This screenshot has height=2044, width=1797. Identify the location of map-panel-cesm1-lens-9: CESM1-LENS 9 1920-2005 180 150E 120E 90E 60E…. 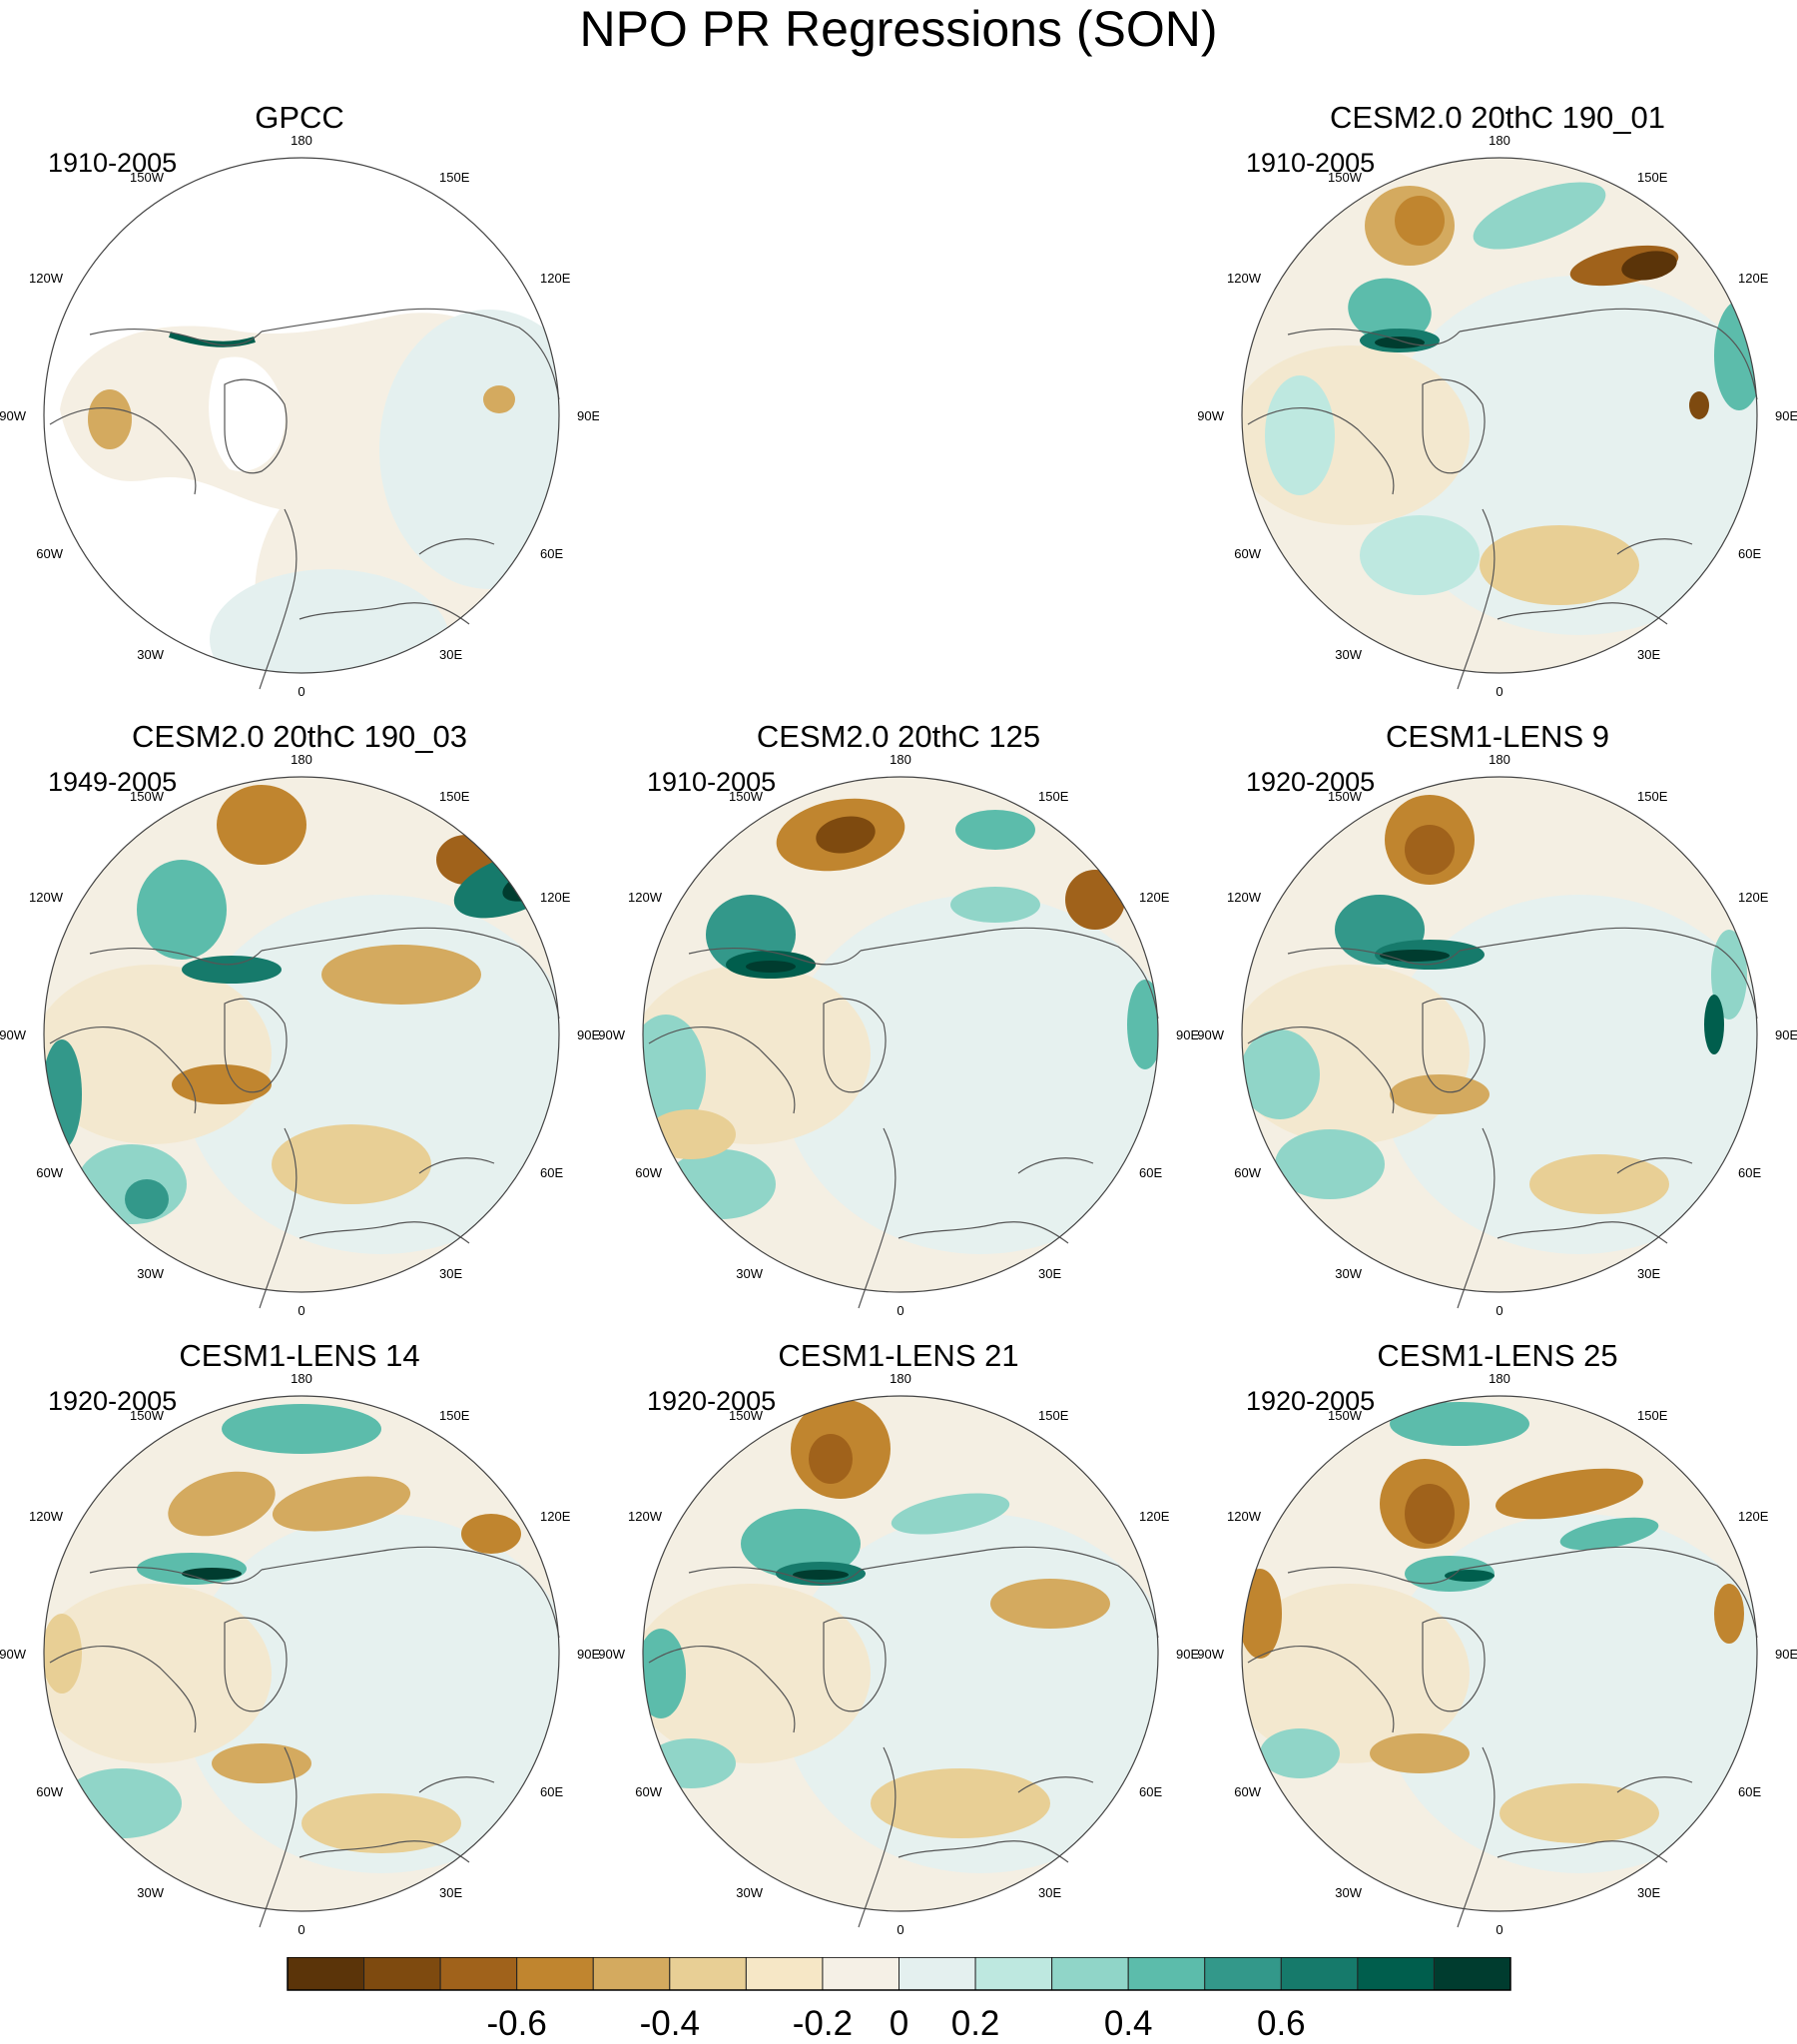
(1497, 1018).